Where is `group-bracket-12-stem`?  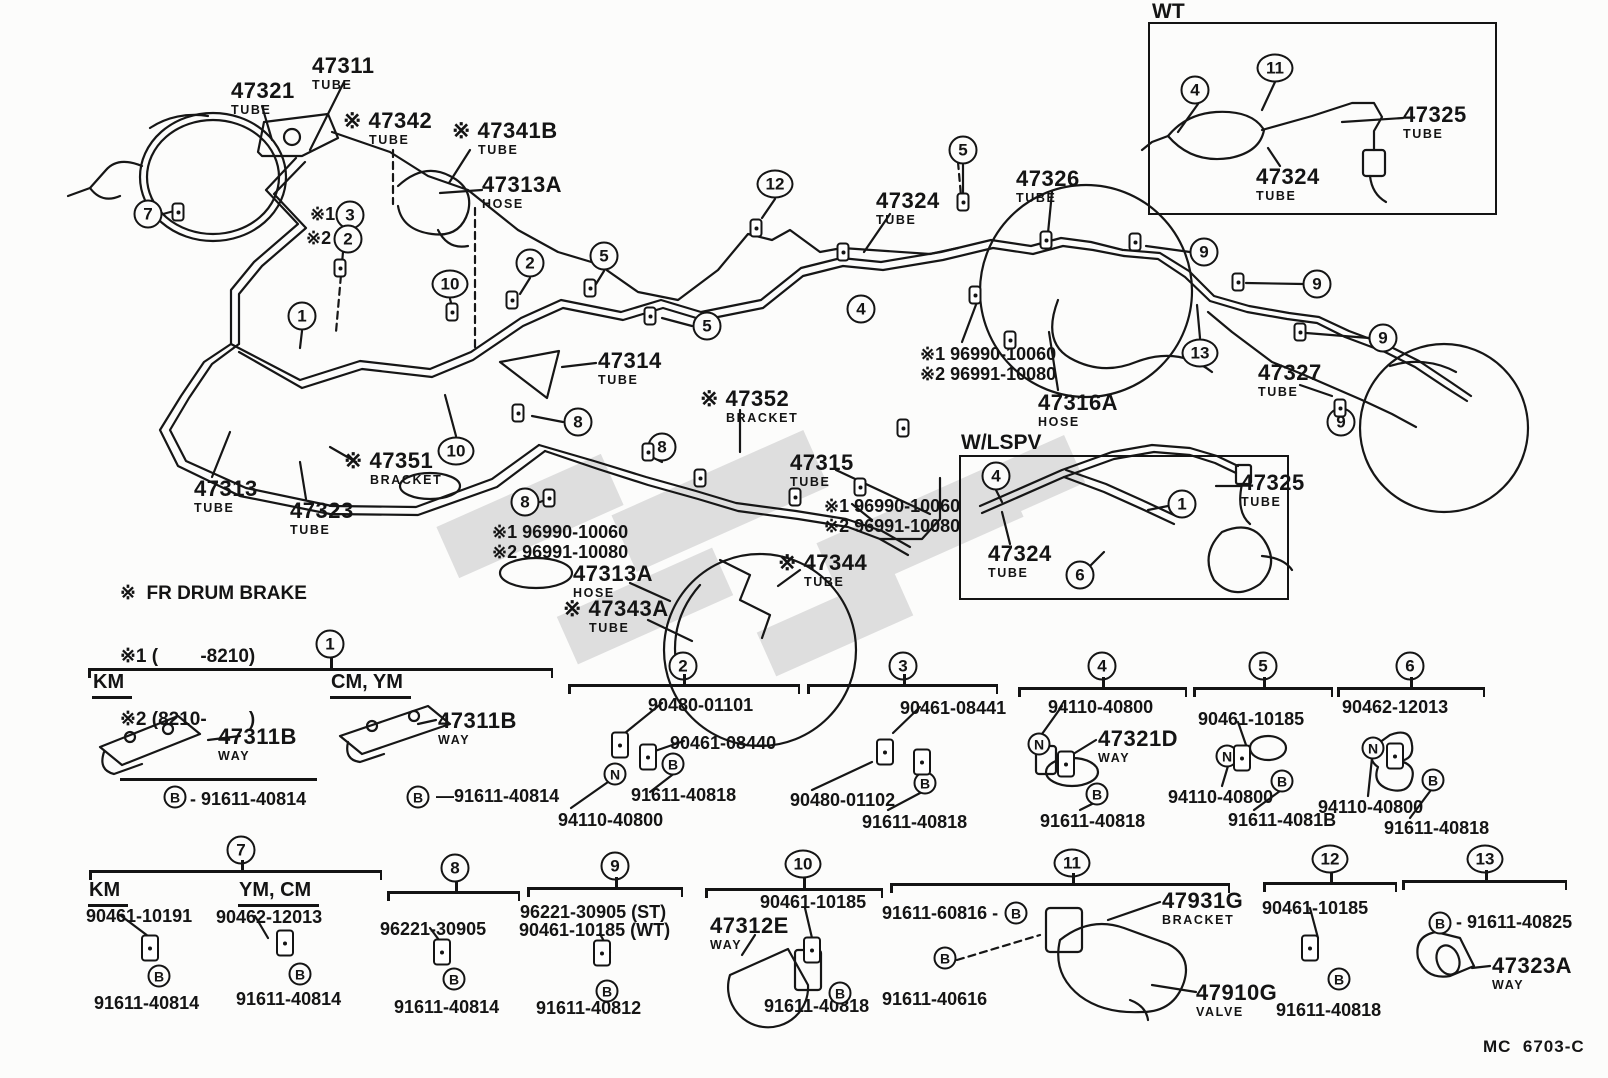 group-bracket-12-stem is located at coordinates (1331, 877).